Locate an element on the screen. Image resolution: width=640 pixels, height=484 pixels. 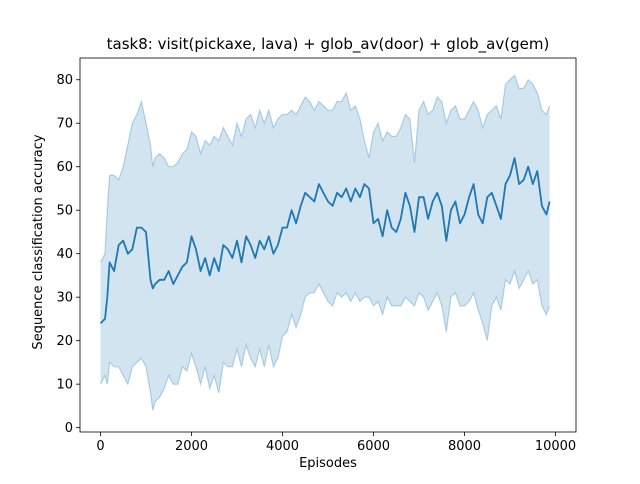
y-tick-label: 10 is located at coordinates (64, 385).